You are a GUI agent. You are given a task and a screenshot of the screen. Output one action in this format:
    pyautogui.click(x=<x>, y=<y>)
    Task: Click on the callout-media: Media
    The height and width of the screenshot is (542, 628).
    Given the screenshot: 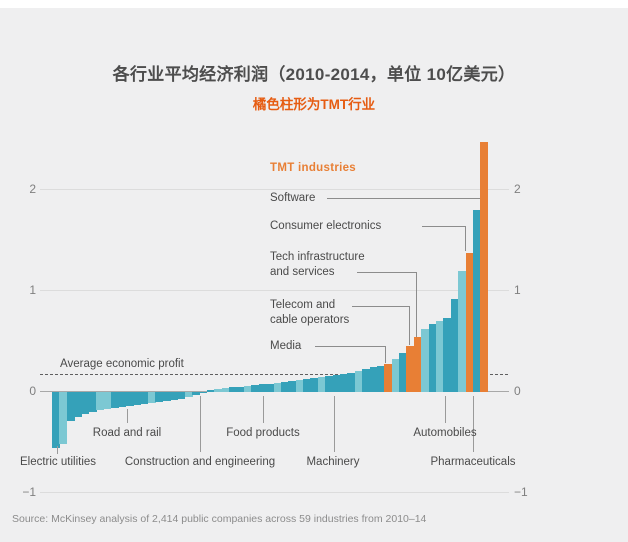 What is the action you would take?
    pyautogui.click(x=286, y=346)
    